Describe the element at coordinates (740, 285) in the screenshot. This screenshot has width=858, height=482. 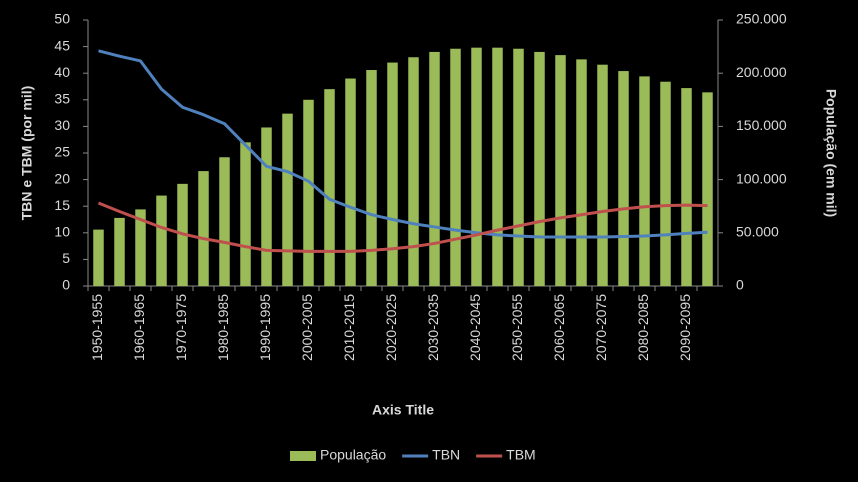
I see `y2-tick-label: 0` at that location.